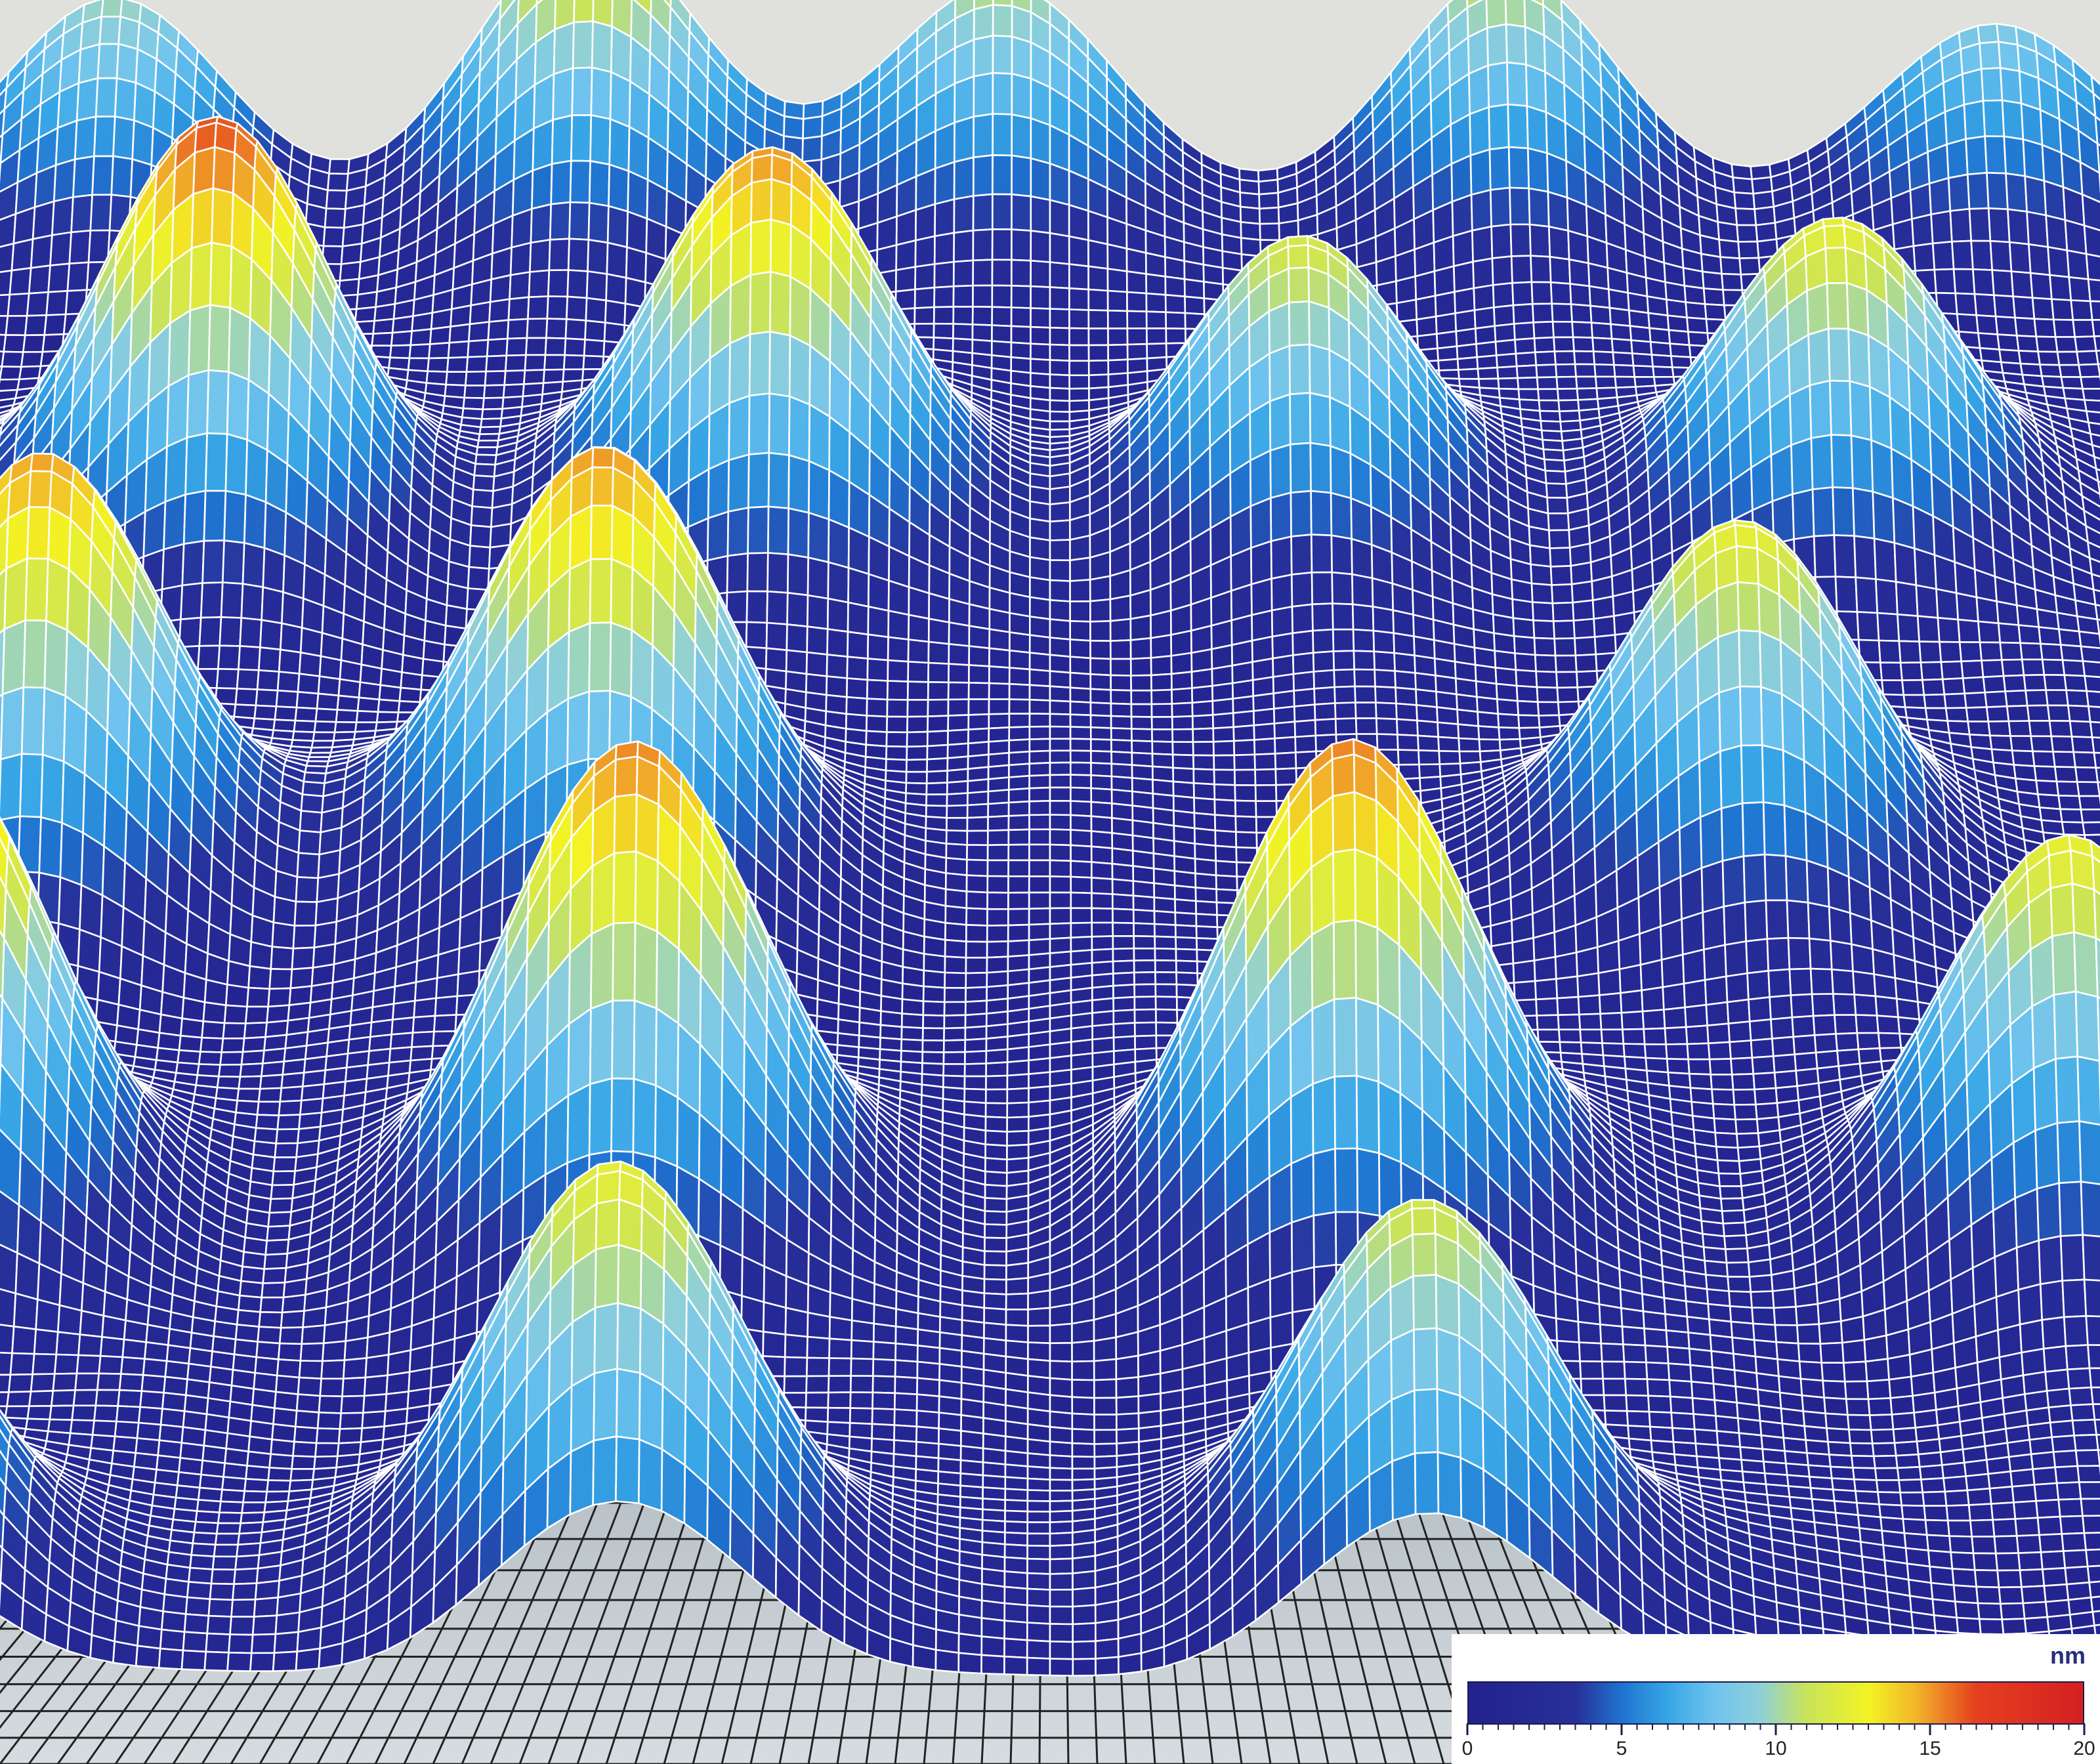 This screenshot has height=1764, width=2100. What do you see at coordinates (570, 1633) in the screenshot?
I see `floor-grid-line` at bounding box center [570, 1633].